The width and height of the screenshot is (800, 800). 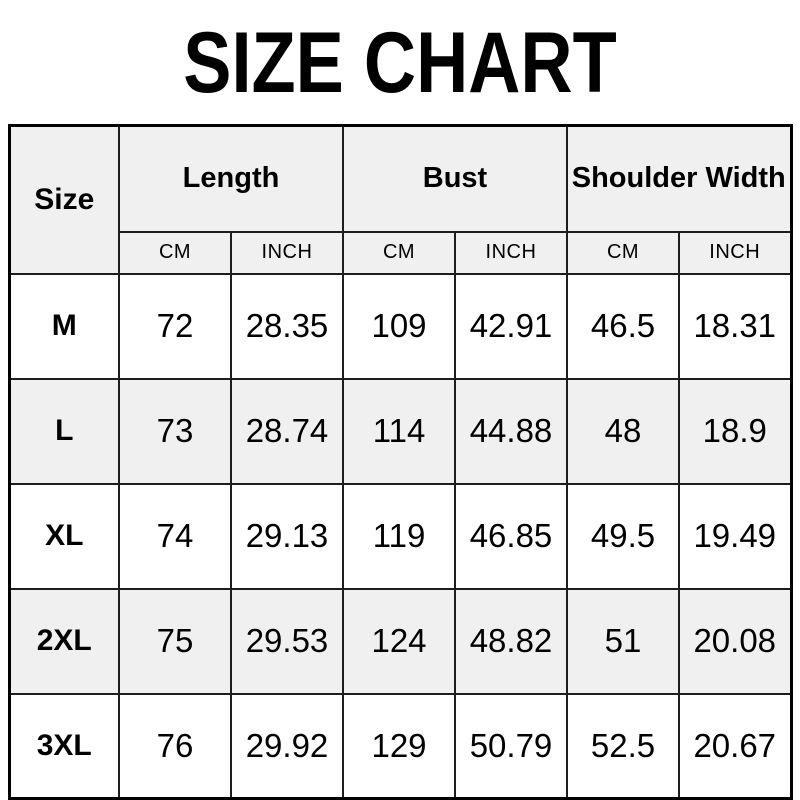 I want to click on value-cell: 52.5, so click(x=623, y=746).